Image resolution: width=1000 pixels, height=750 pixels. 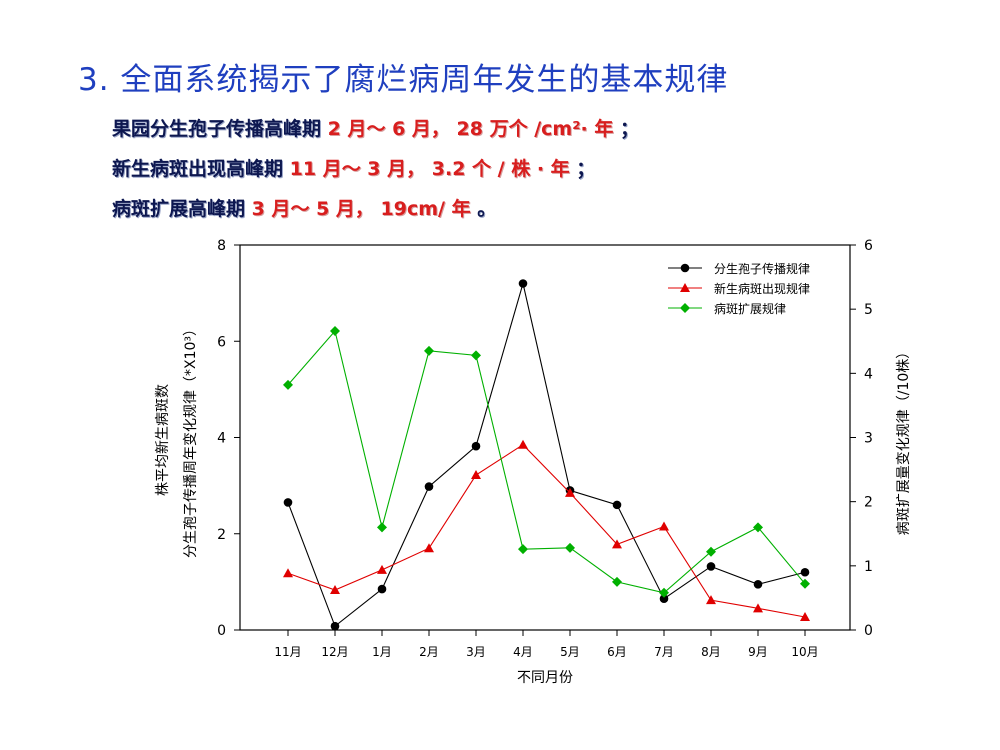 I want to click on x-tick-label: 8月, so click(x=711, y=652).